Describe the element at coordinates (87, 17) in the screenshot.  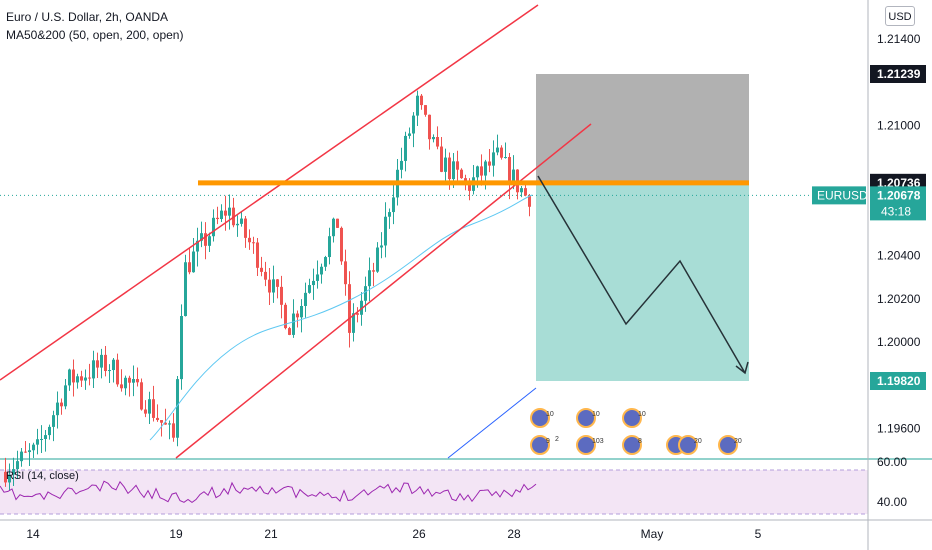
I see `symbol-title: Euro / U.S. Dollar, 2h, OANDA` at that location.